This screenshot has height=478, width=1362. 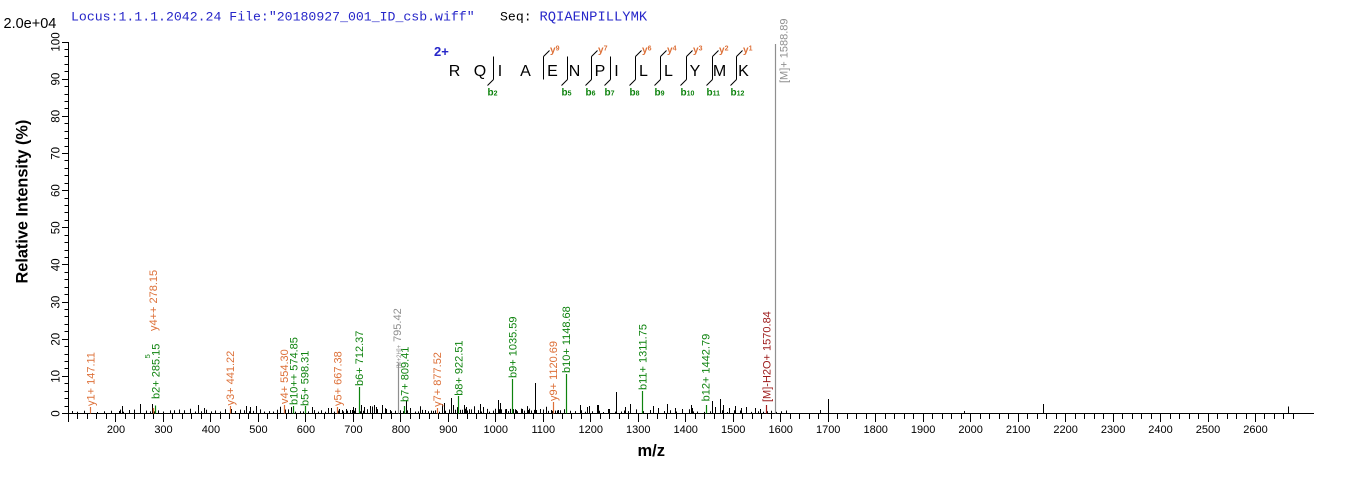 What do you see at coordinates (513, 347) in the screenshot?
I see `svg-text: b9+ 1035.59` at bounding box center [513, 347].